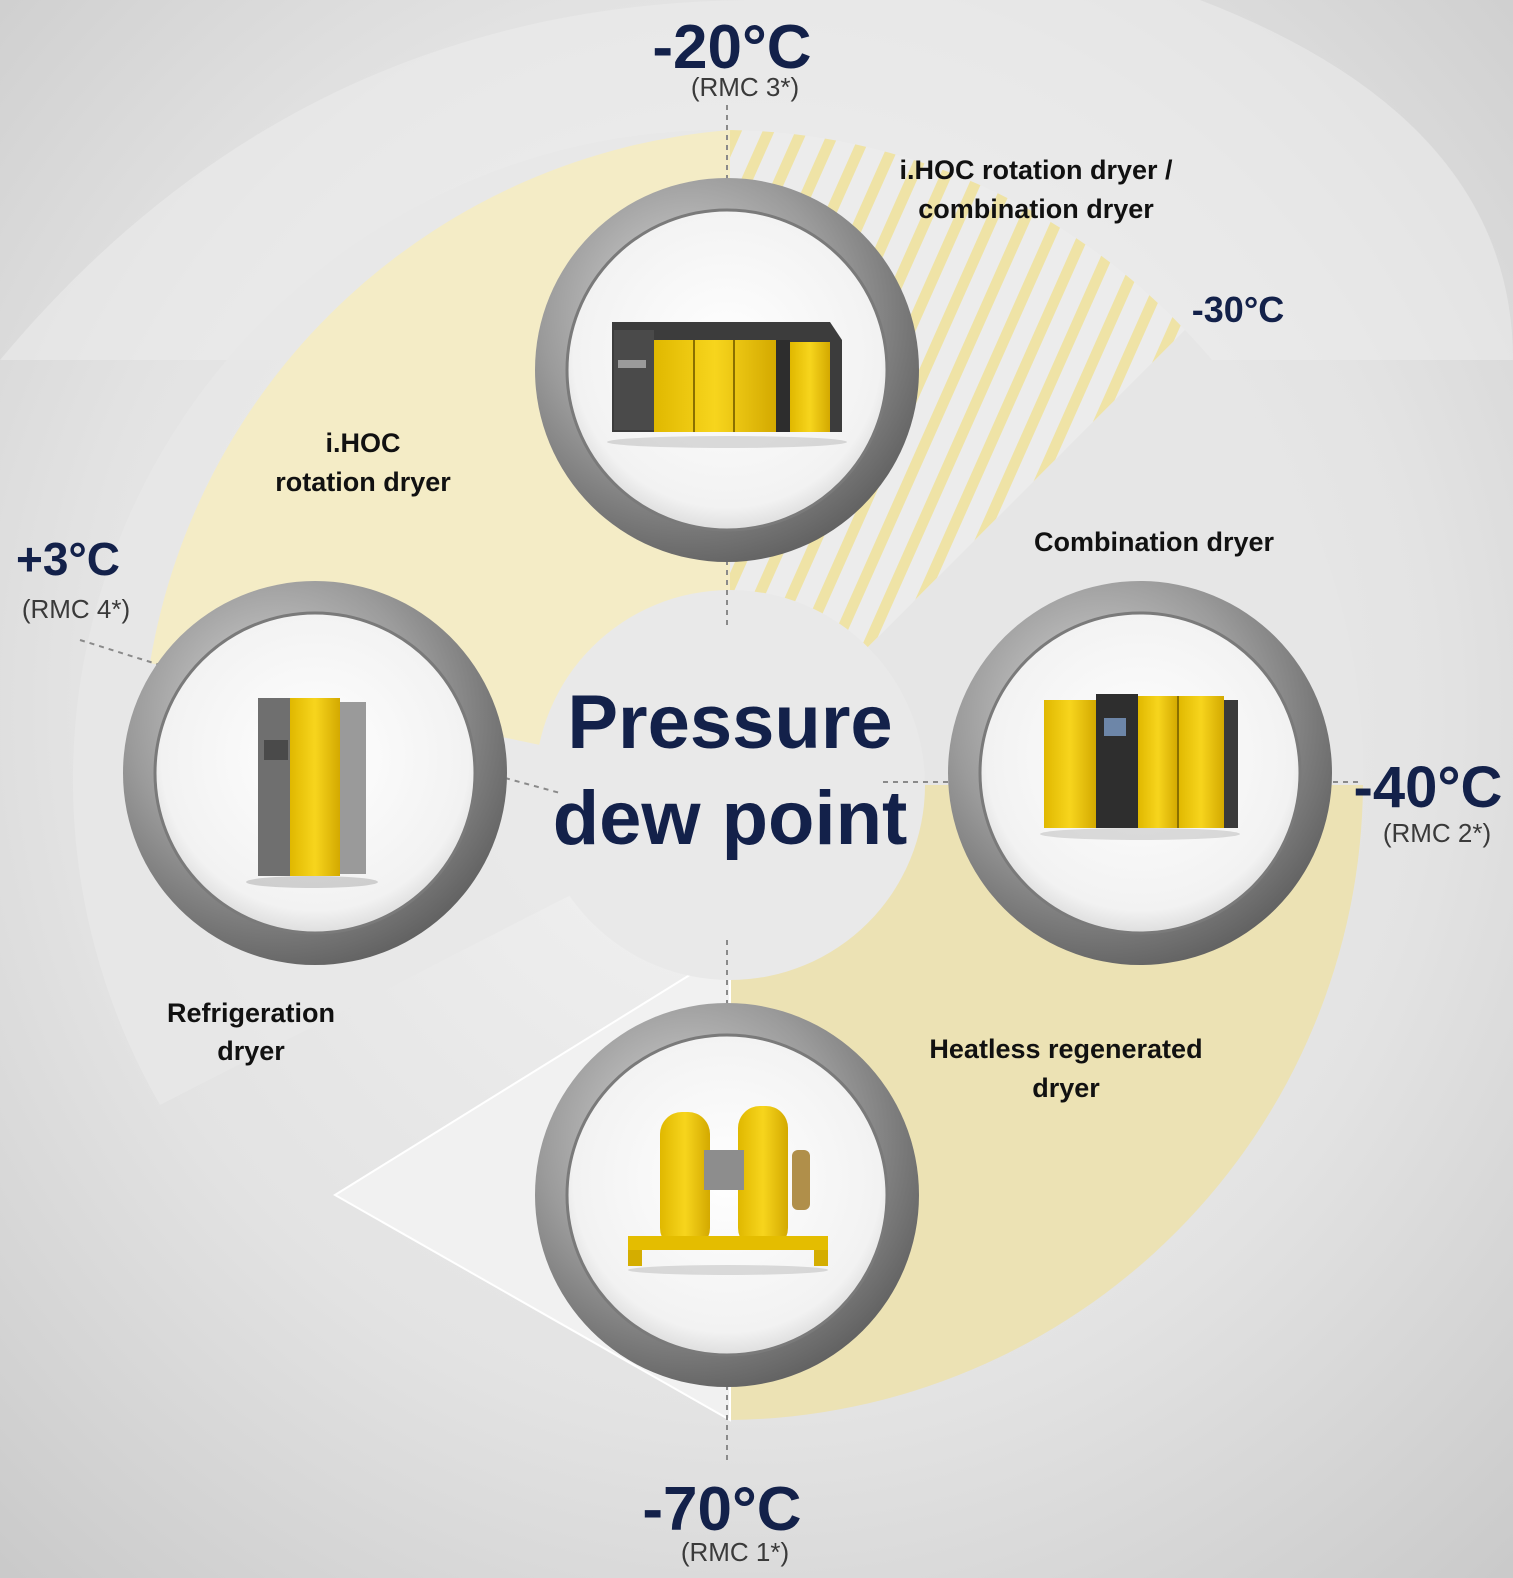 This screenshot has width=1513, height=1578. I want to click on center-disc, so click(730, 785).